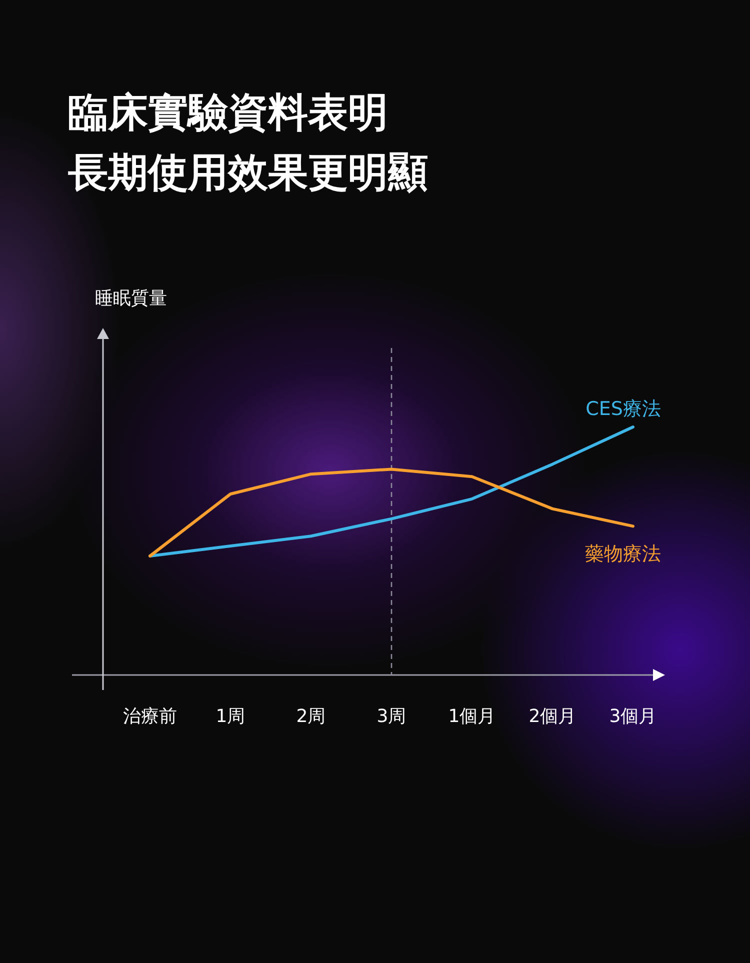  What do you see at coordinates (131, 298) in the screenshot?
I see `text: 睡眠質量` at bounding box center [131, 298].